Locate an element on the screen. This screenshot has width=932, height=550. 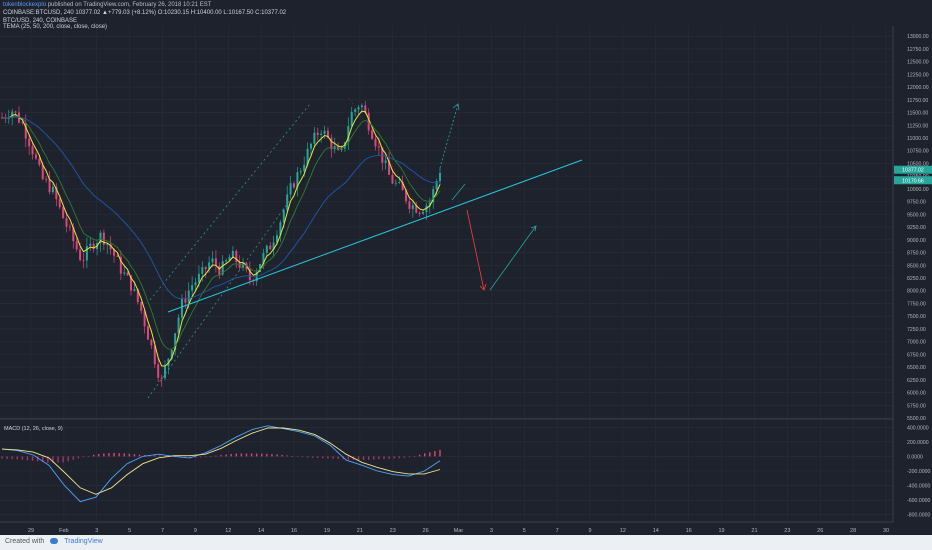
price-tick-label: 6250.00 is located at coordinates (916, 381).